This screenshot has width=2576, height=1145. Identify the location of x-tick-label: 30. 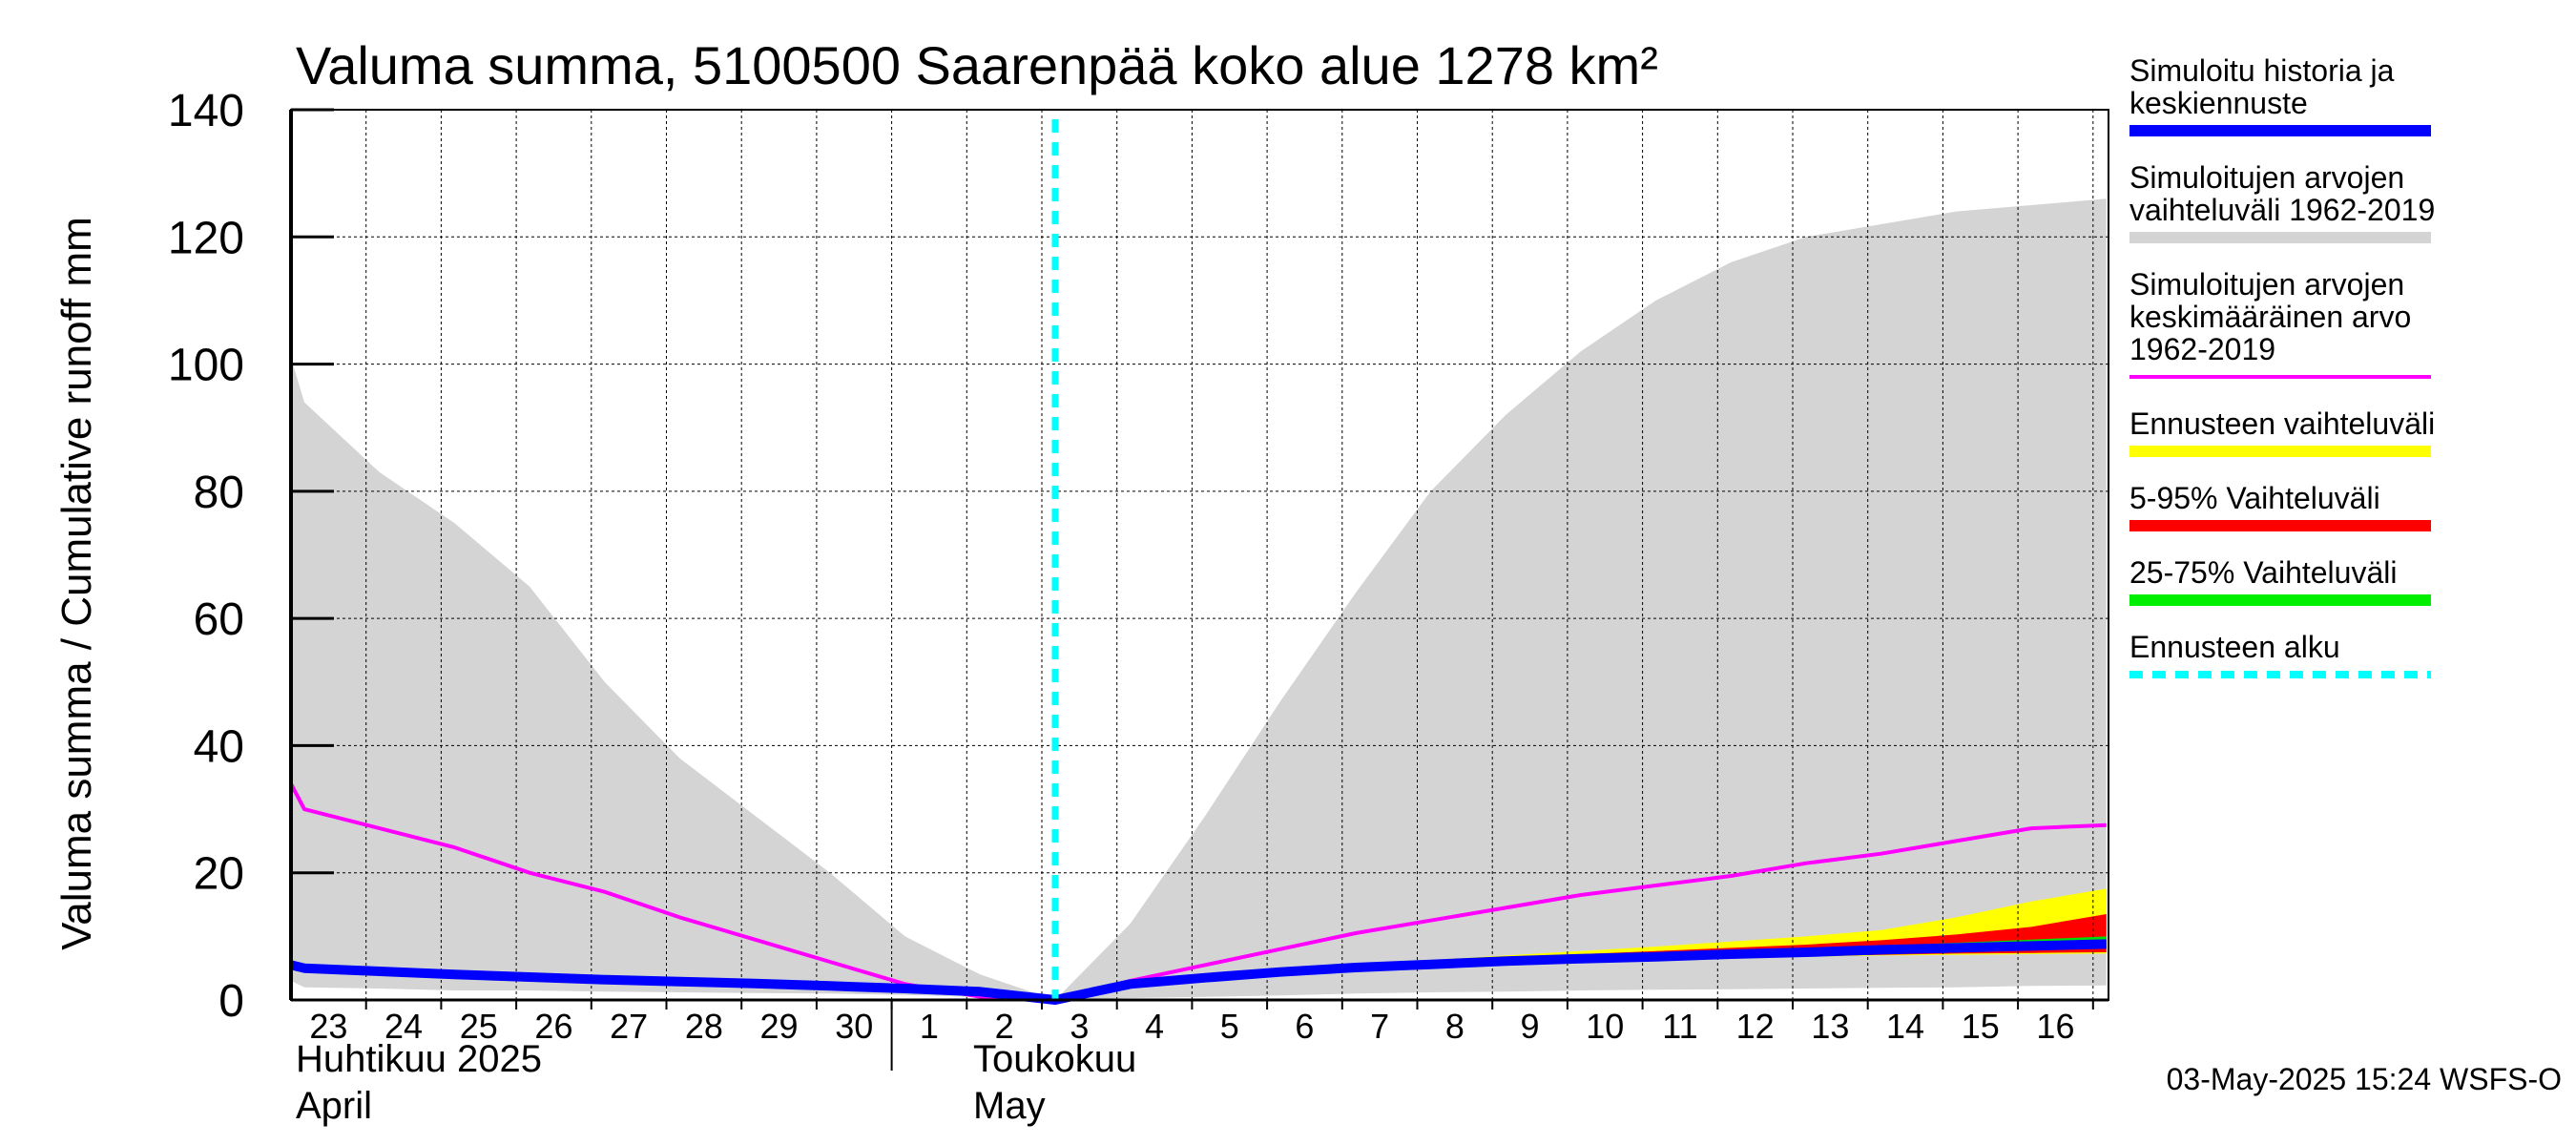
(854, 1026).